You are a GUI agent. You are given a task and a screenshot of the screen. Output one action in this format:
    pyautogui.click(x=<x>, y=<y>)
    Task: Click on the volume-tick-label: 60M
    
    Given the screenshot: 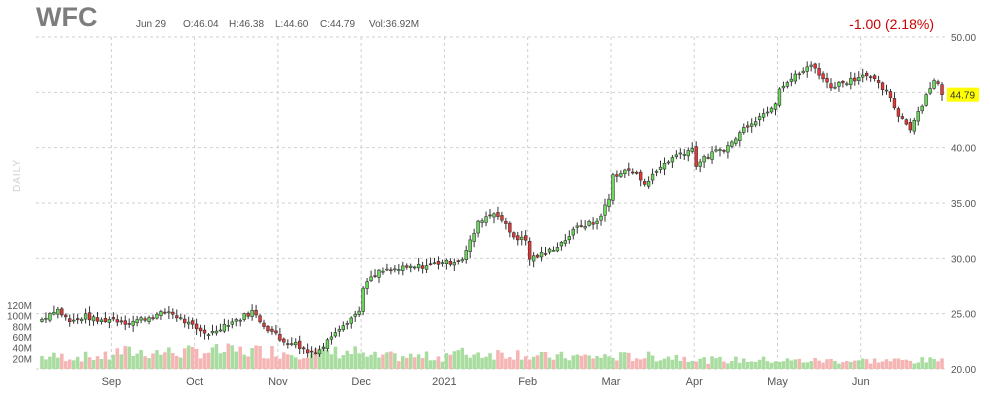 What is the action you would take?
    pyautogui.click(x=22, y=338)
    